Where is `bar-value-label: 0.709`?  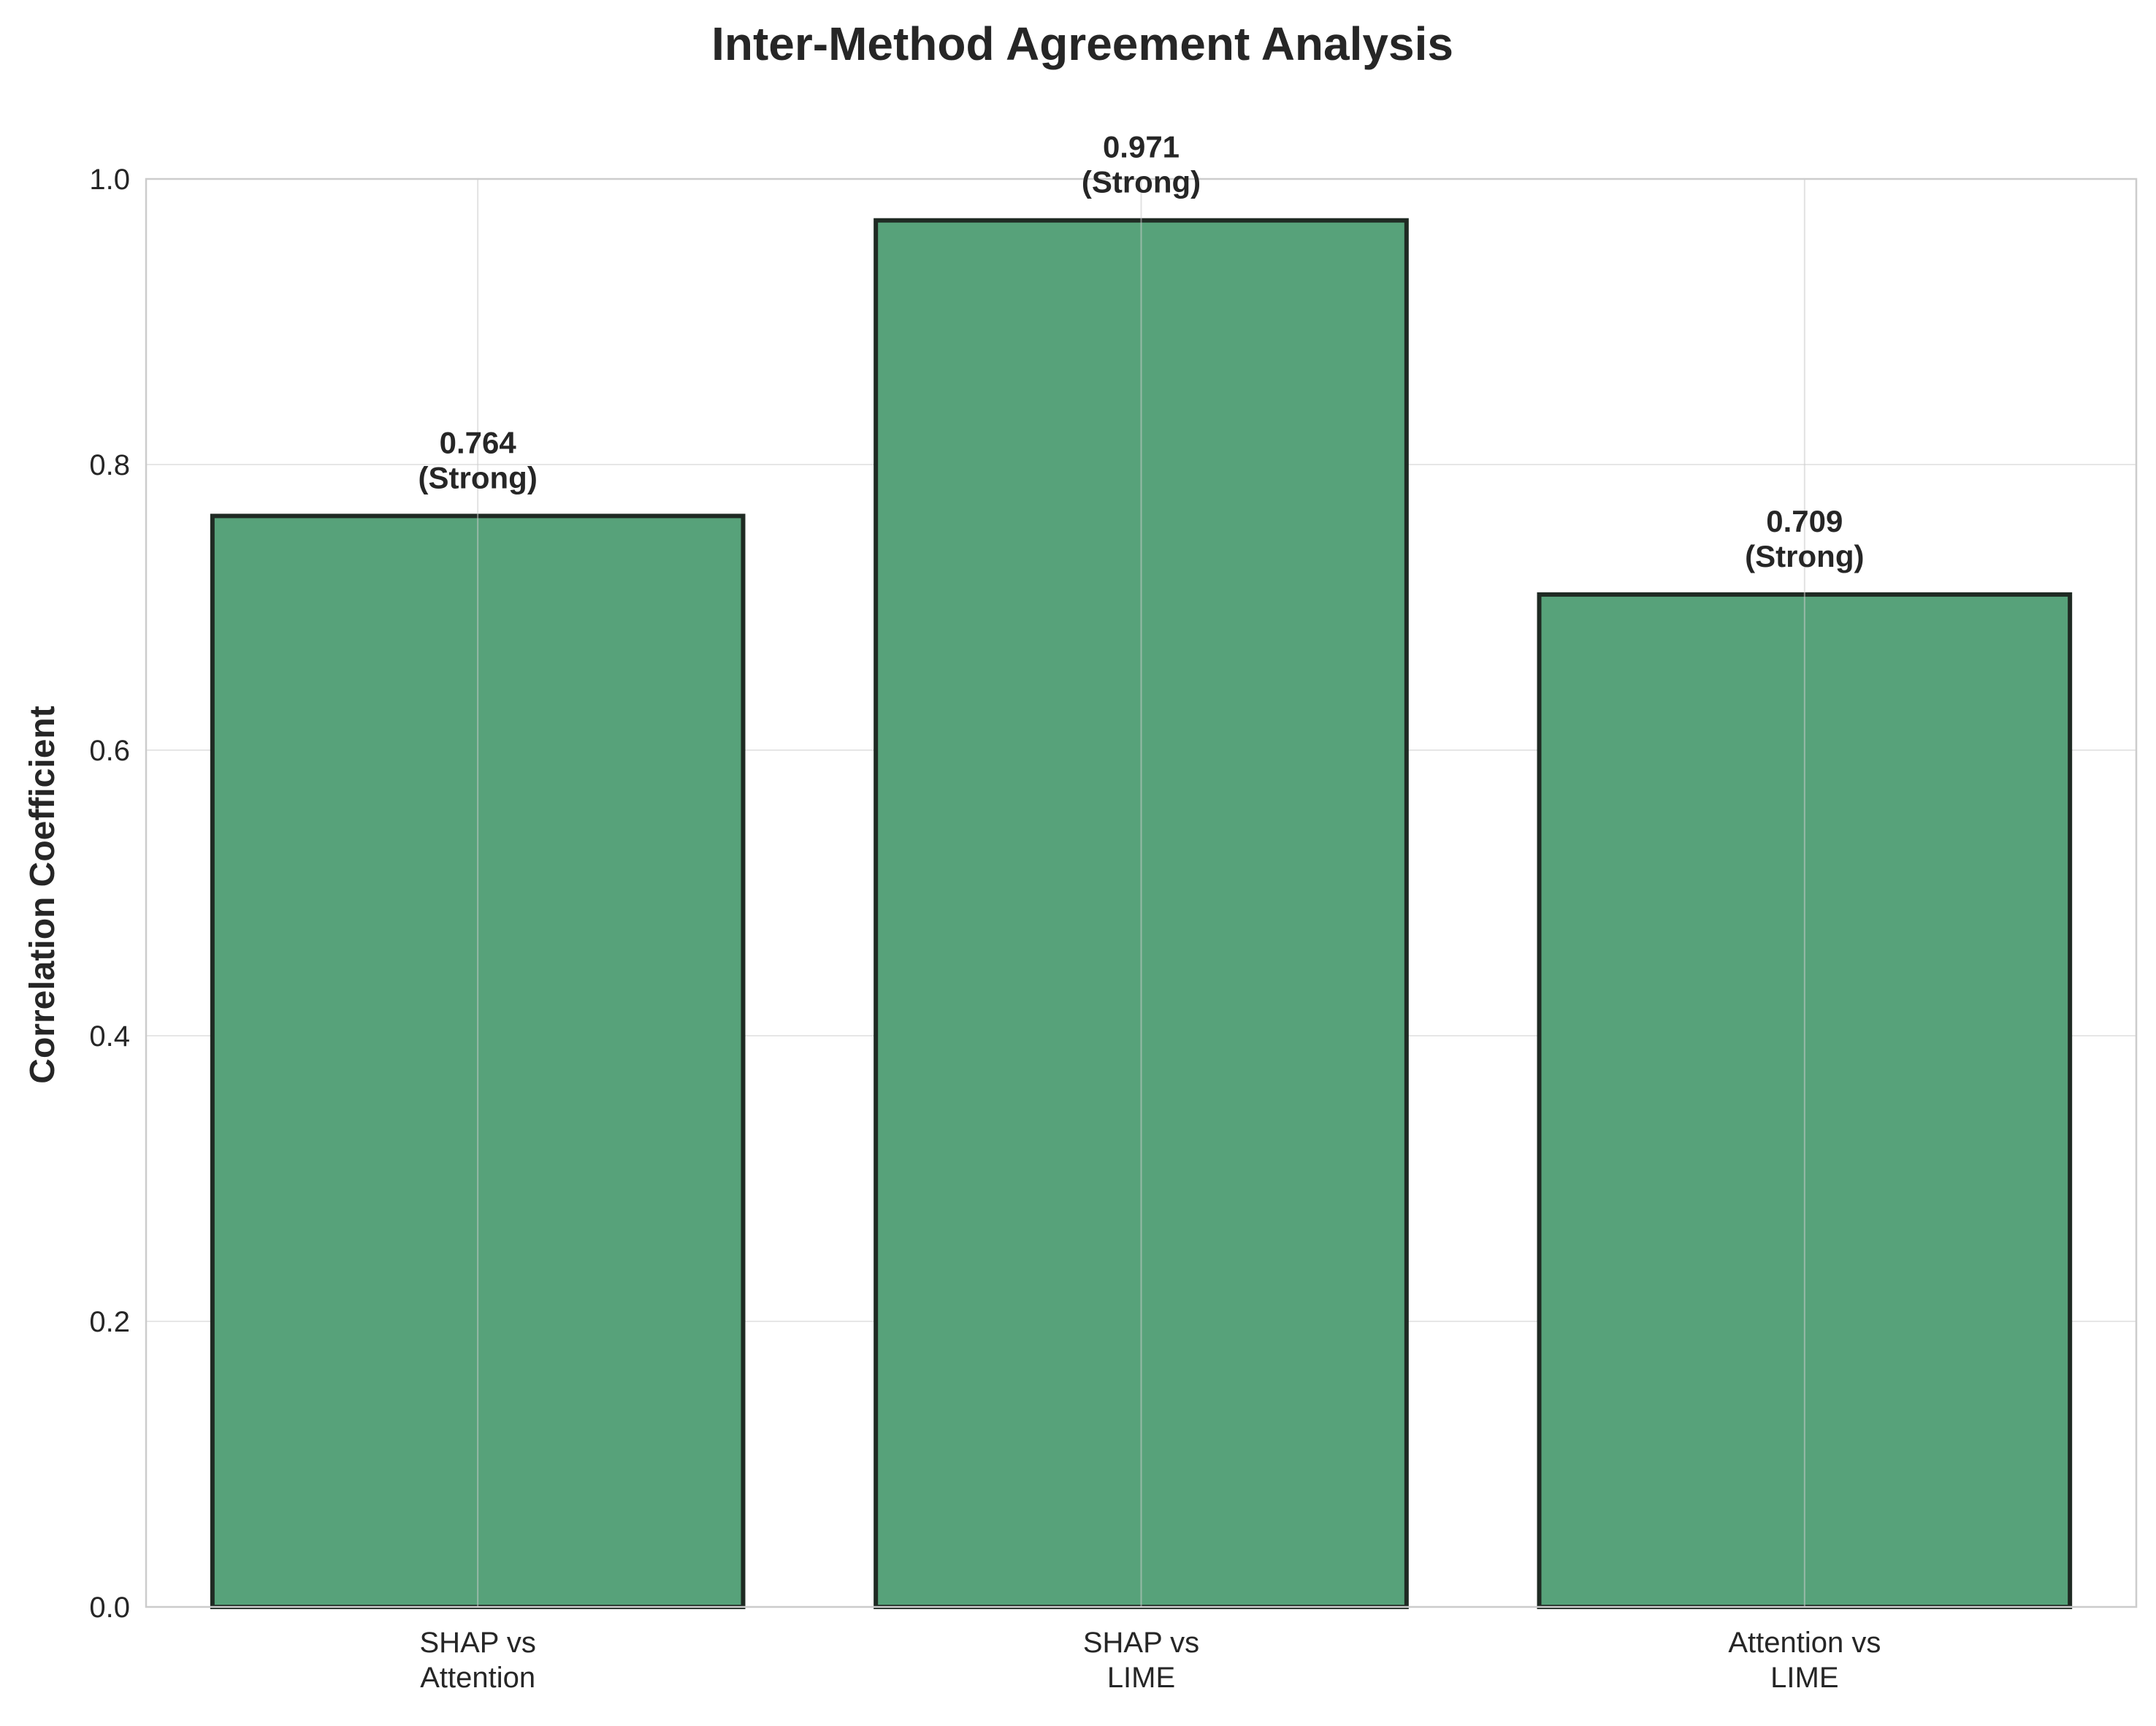
bar-value-label: 0.709 is located at coordinates (1805, 521).